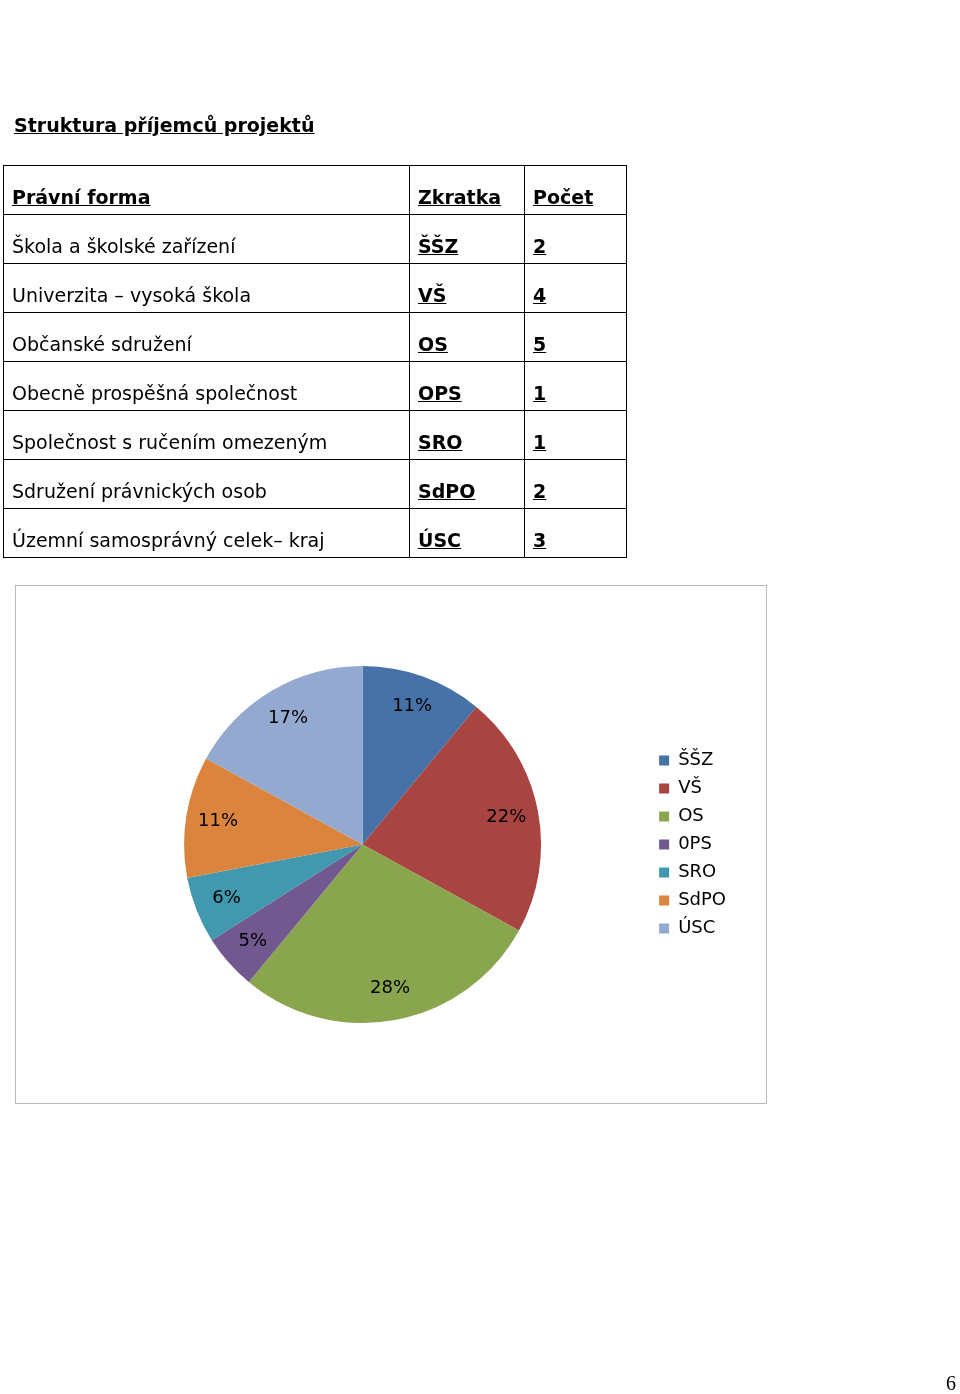 This screenshot has height=1394, width=960. What do you see at coordinates (467, 288) in the screenshot?
I see `text: VŠ` at bounding box center [467, 288].